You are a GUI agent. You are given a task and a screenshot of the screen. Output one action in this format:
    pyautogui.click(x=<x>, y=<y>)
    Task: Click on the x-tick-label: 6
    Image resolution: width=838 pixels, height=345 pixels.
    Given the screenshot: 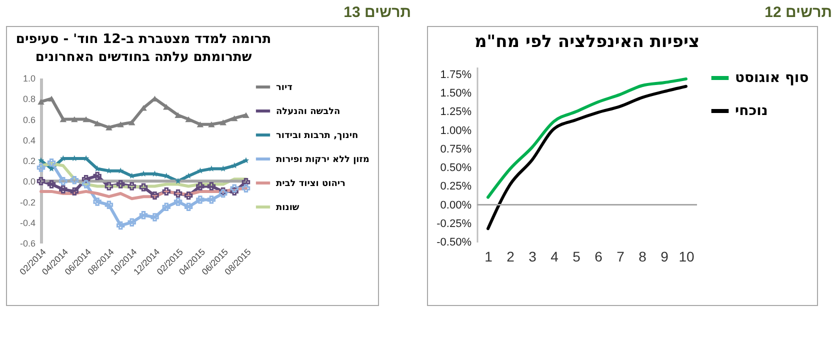 What is the action you would take?
    pyautogui.click(x=598, y=256)
    